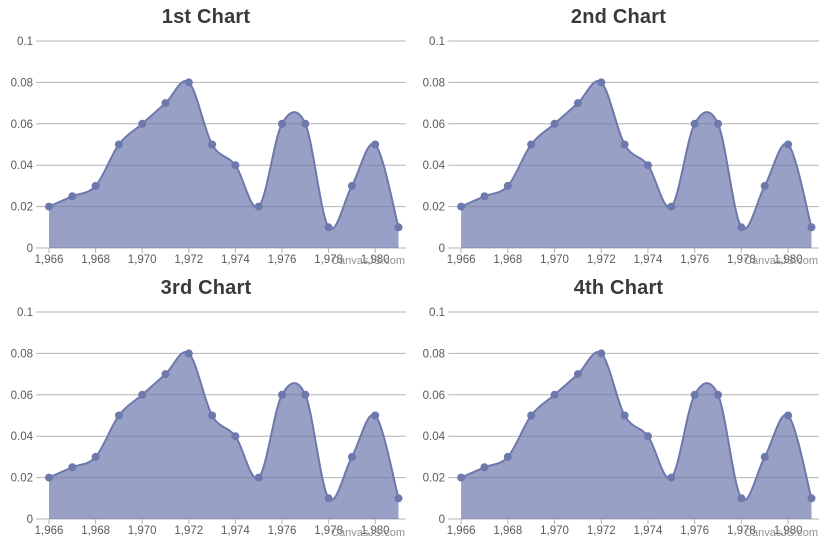 This screenshot has height=543, width=825. I want to click on chart-title-1: 1st Chart, so click(206, 17).